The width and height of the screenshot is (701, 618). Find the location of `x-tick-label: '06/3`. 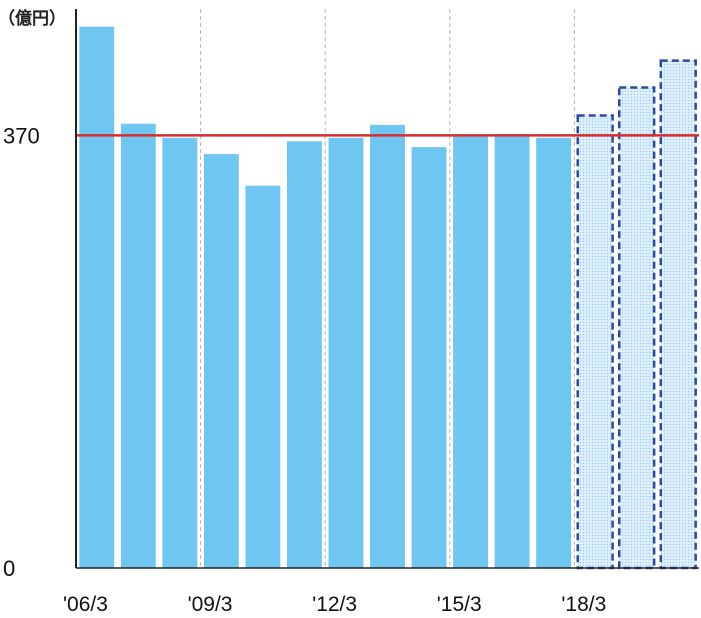

x-tick-label: '06/3 is located at coordinates (85, 604).